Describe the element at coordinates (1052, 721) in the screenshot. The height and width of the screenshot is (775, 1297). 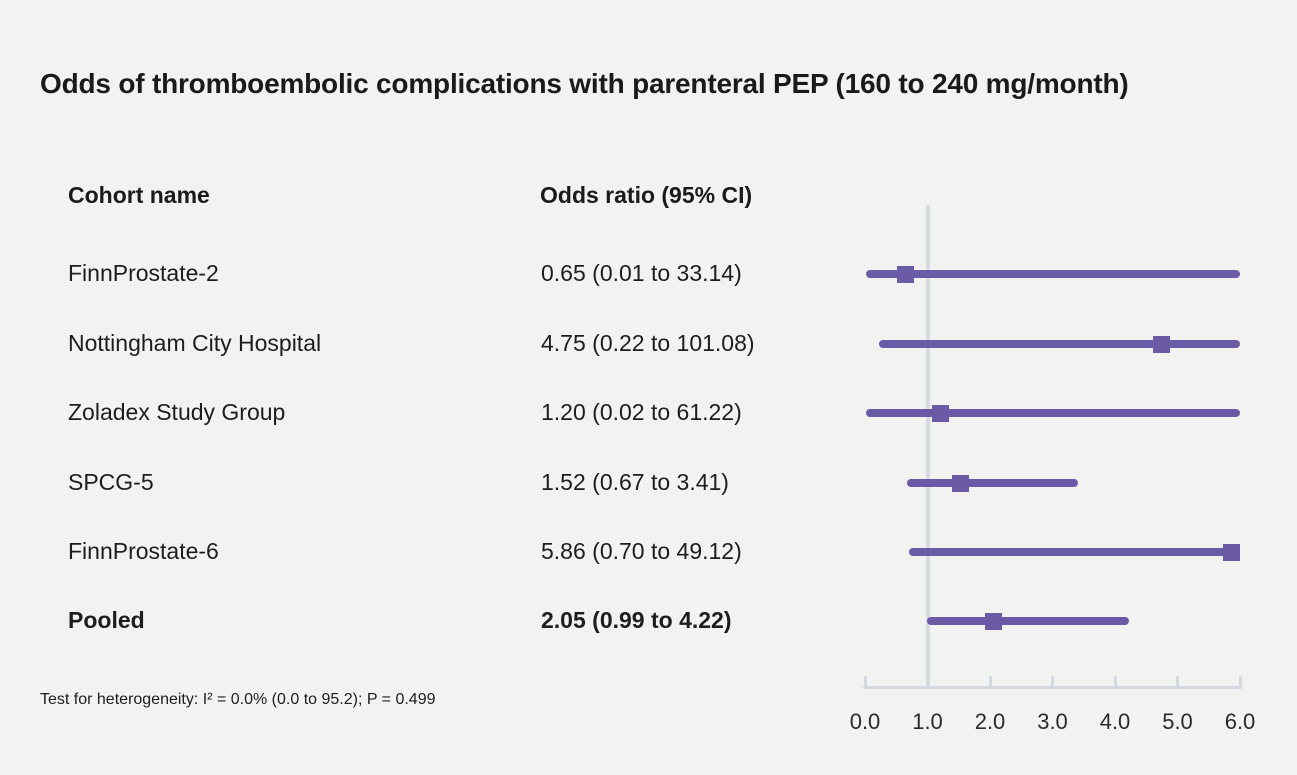
I see `axis-tick-label: 3.0` at that location.